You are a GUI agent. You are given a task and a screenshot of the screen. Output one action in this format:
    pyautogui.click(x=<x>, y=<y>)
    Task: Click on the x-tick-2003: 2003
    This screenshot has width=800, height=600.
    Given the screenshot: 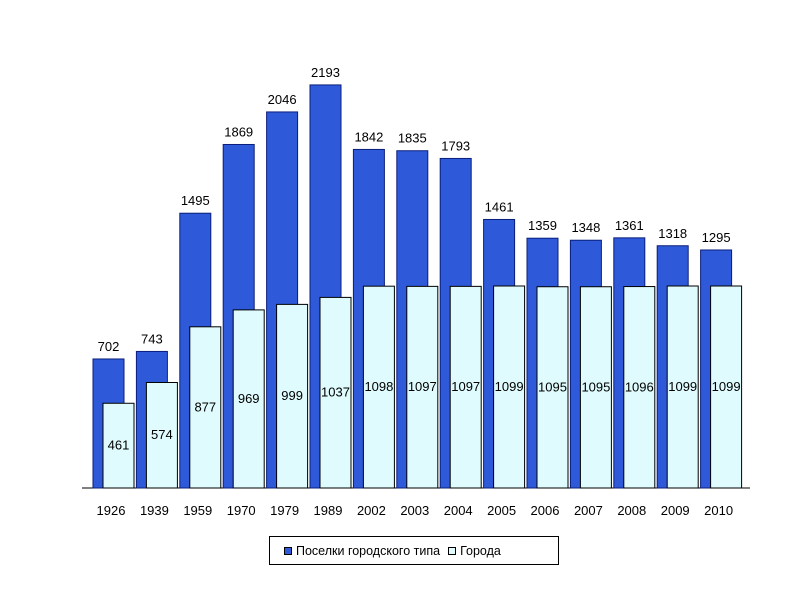 What is the action you would take?
    pyautogui.click(x=414, y=510)
    